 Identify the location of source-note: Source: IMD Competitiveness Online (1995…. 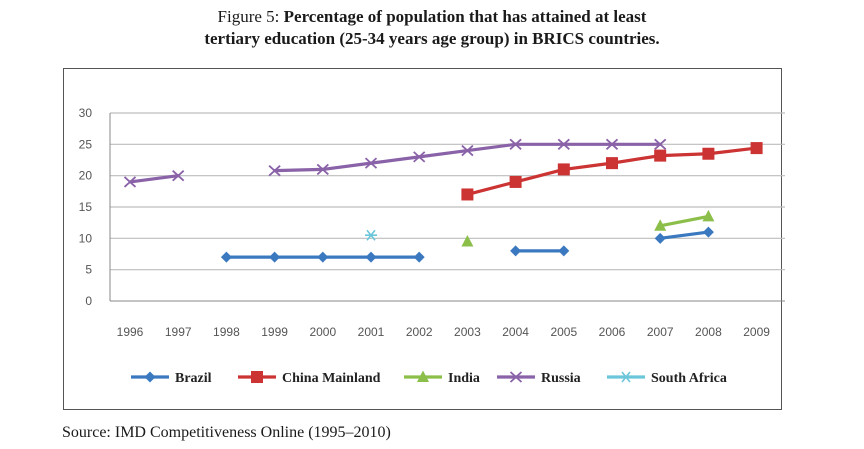
(226, 432).